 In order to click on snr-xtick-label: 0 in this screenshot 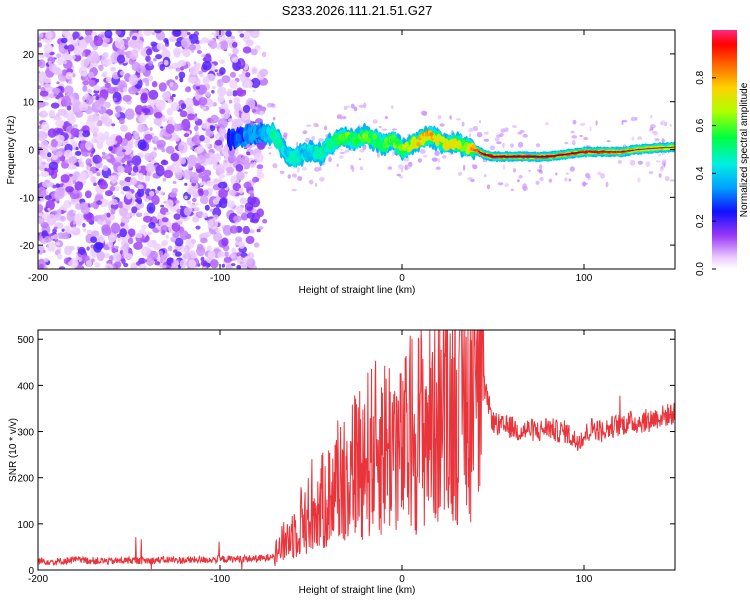, I will do `click(402, 579)`.